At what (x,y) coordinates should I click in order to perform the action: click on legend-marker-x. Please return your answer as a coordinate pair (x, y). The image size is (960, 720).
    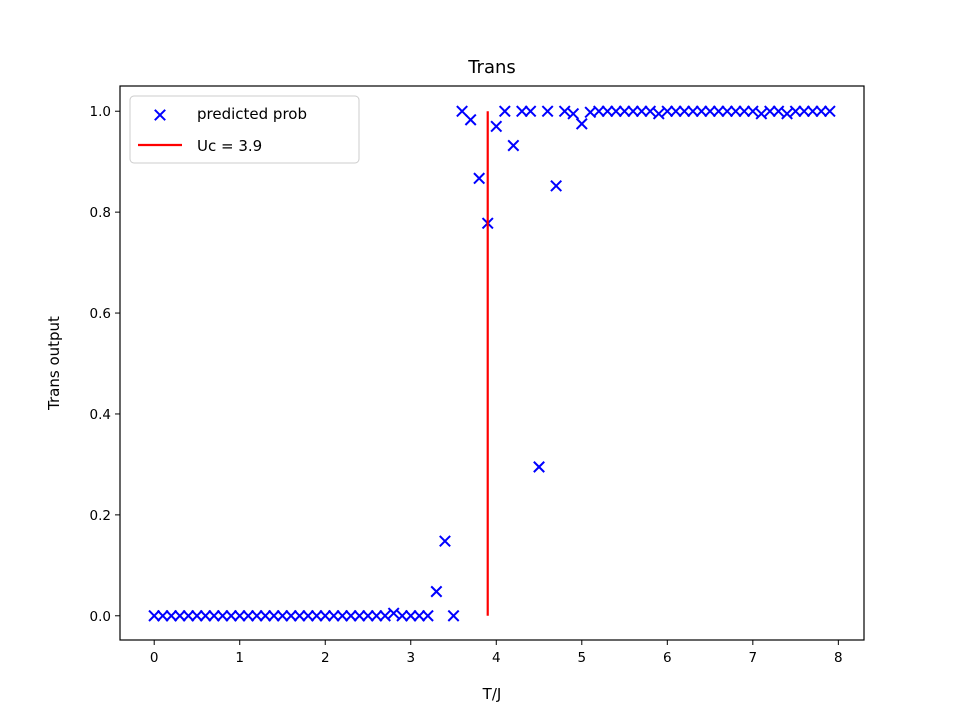
    Looking at the image, I should click on (160, 115).